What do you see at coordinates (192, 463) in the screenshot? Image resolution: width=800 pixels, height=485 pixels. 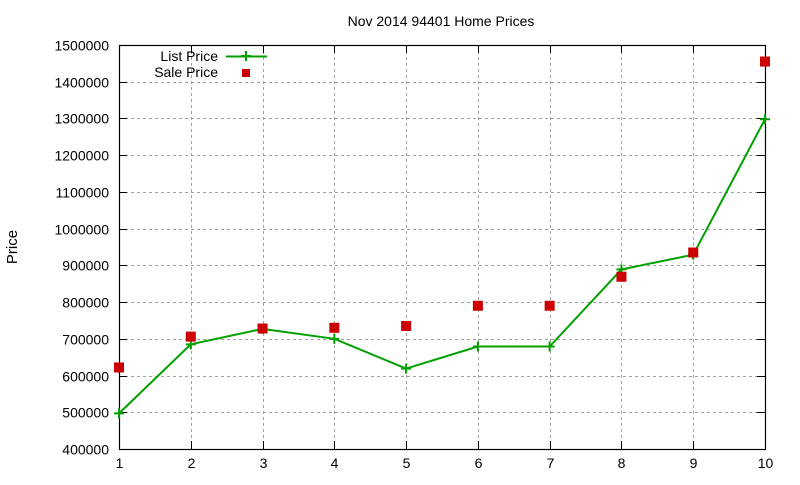 I see `x-tick-label: 2` at bounding box center [192, 463].